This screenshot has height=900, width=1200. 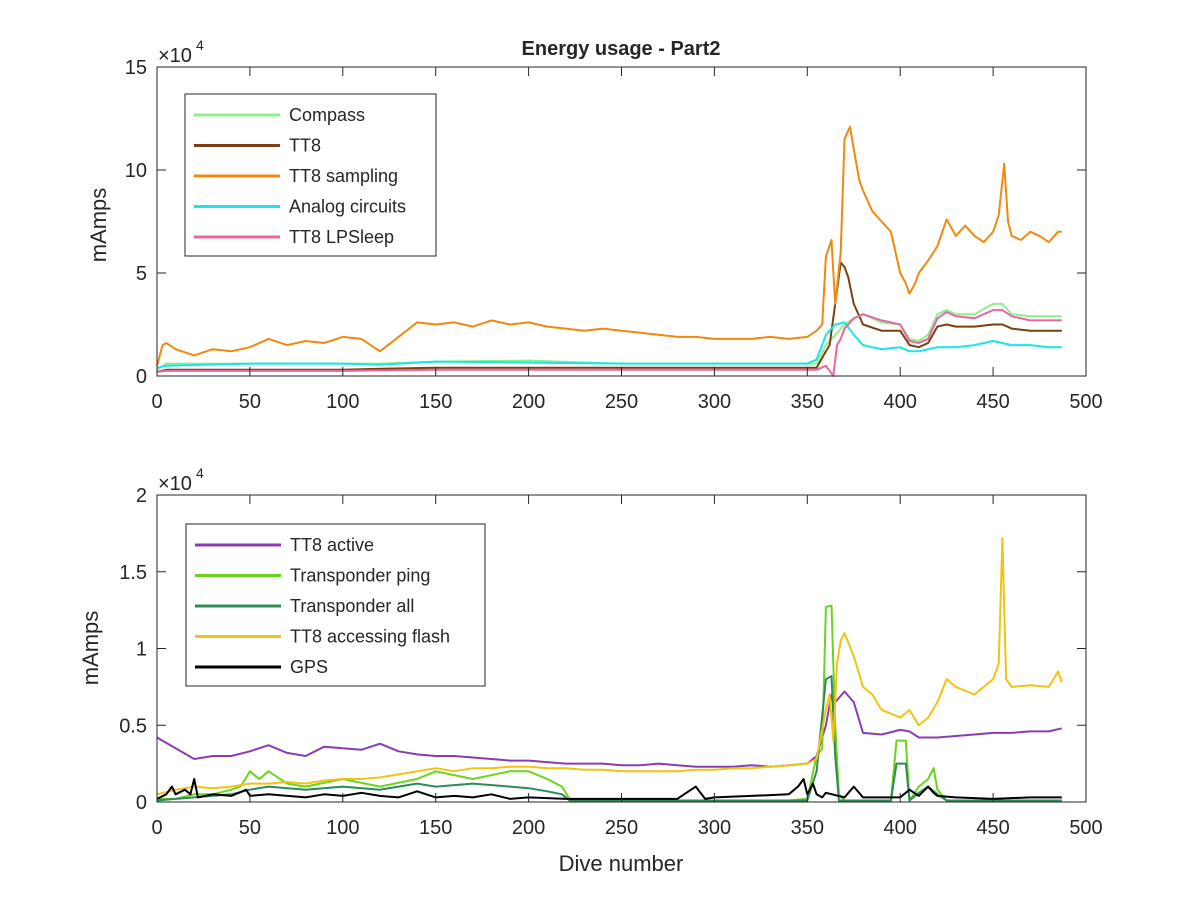 I want to click on bottom-legend-label: TT8 active, so click(x=332, y=545).